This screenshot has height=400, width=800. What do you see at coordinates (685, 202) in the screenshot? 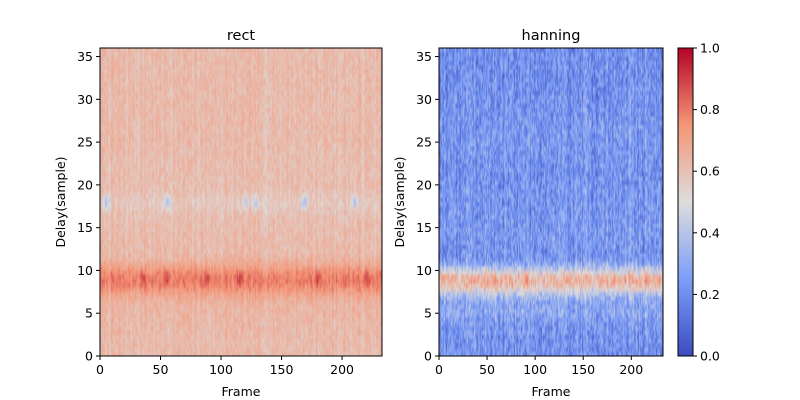
I see `colorbar-gradient` at bounding box center [685, 202].